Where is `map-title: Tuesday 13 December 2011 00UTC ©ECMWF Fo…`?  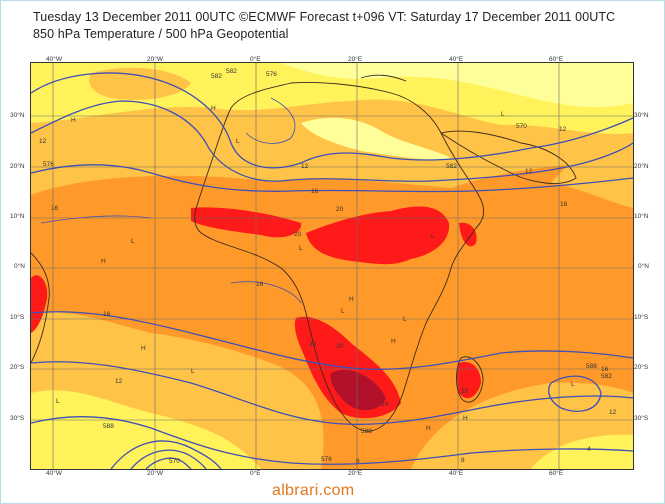
map-title: Tuesday 13 December 2011 00UTC ©ECMWF Fo… is located at coordinates (324, 17).